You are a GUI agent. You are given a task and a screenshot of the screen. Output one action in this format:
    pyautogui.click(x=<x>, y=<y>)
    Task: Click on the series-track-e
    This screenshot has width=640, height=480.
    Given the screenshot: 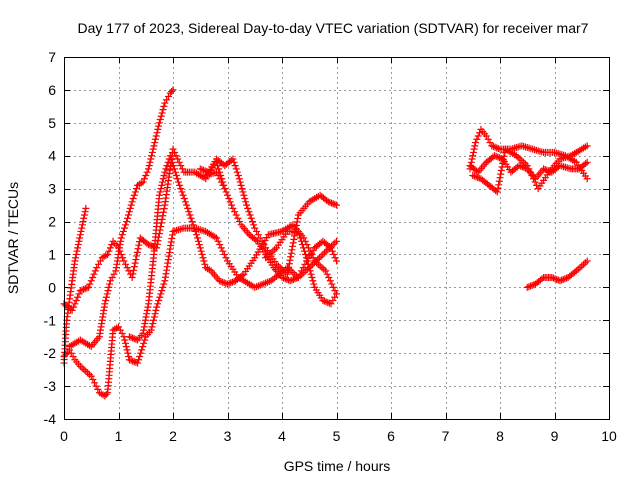 What is the action you would take?
    pyautogui.click(x=232, y=248)
    